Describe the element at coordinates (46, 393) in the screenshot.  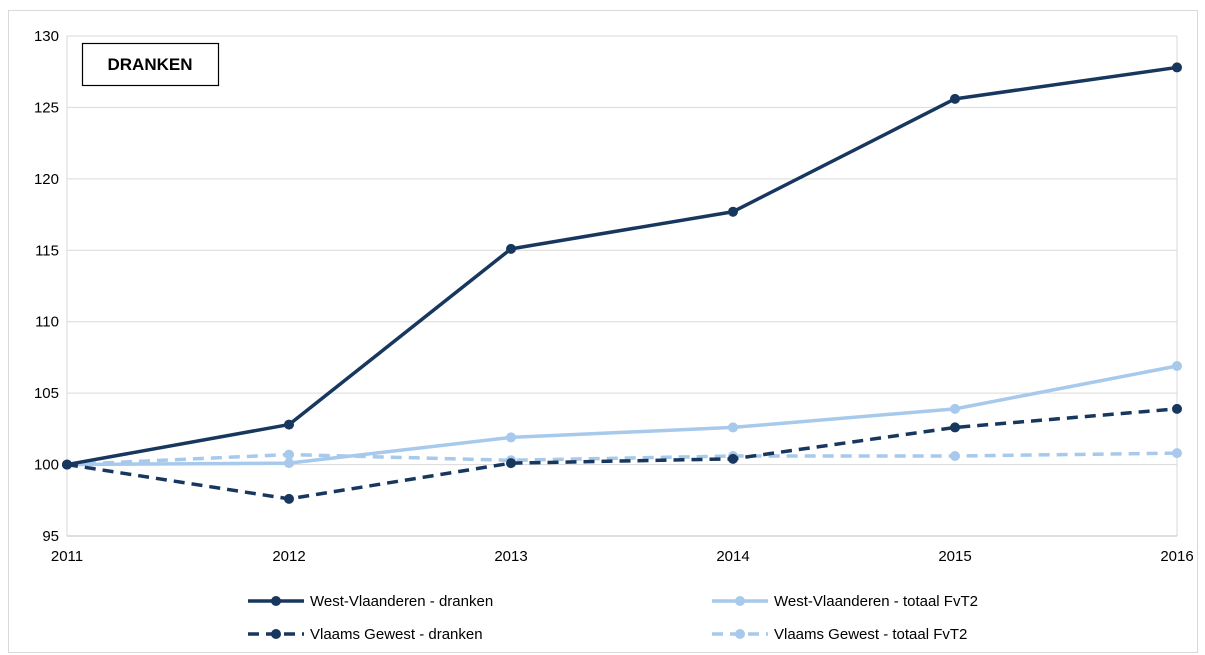
I see `y-tick-label: 105` at that location.